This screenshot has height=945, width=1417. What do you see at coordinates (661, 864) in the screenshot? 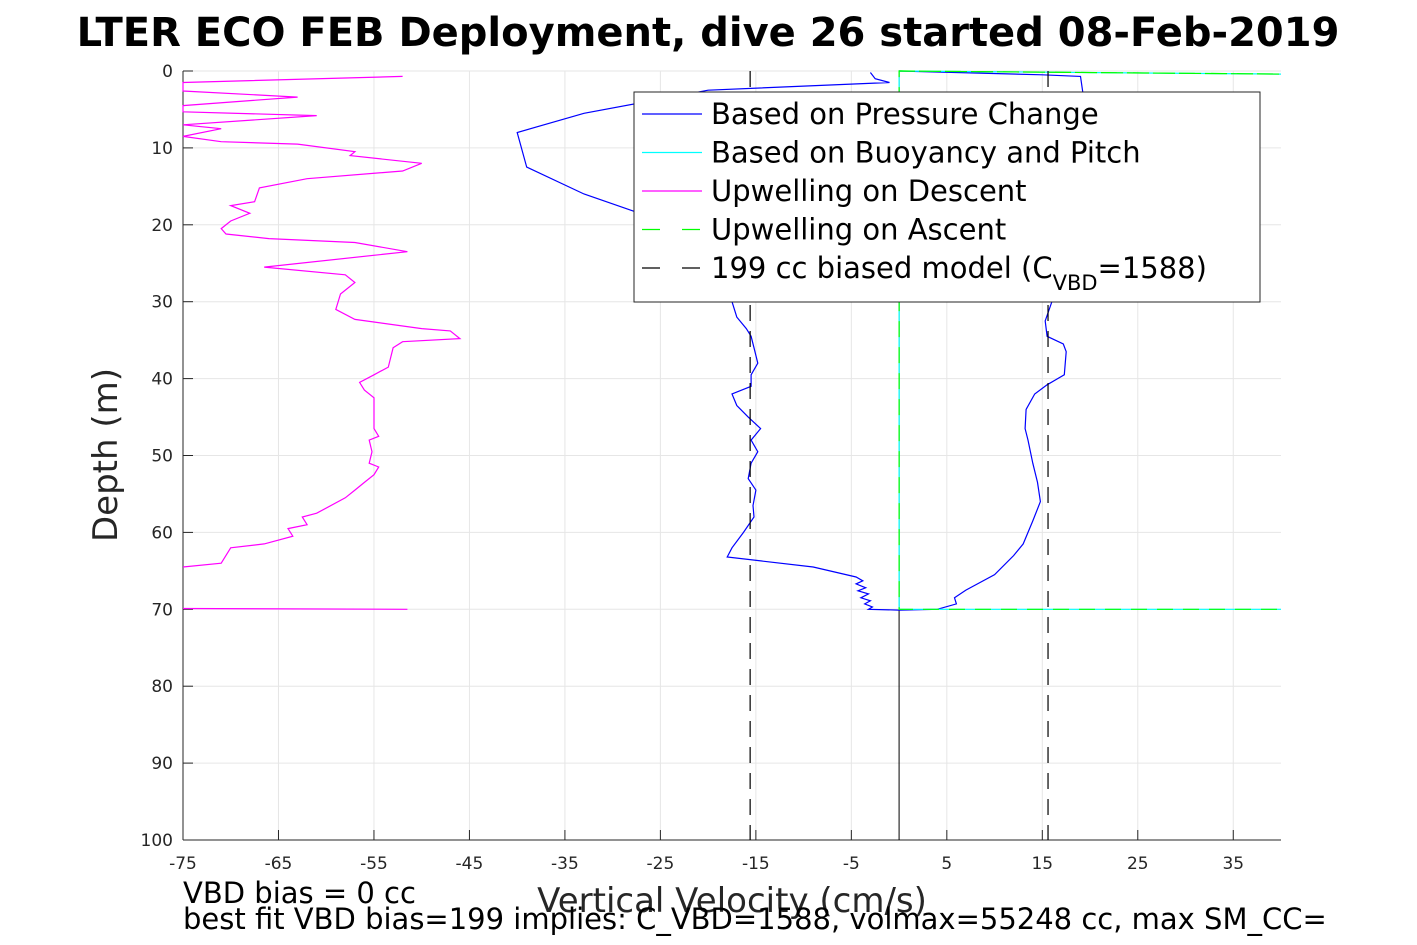
I see `x-tick-label: -25` at bounding box center [661, 864].